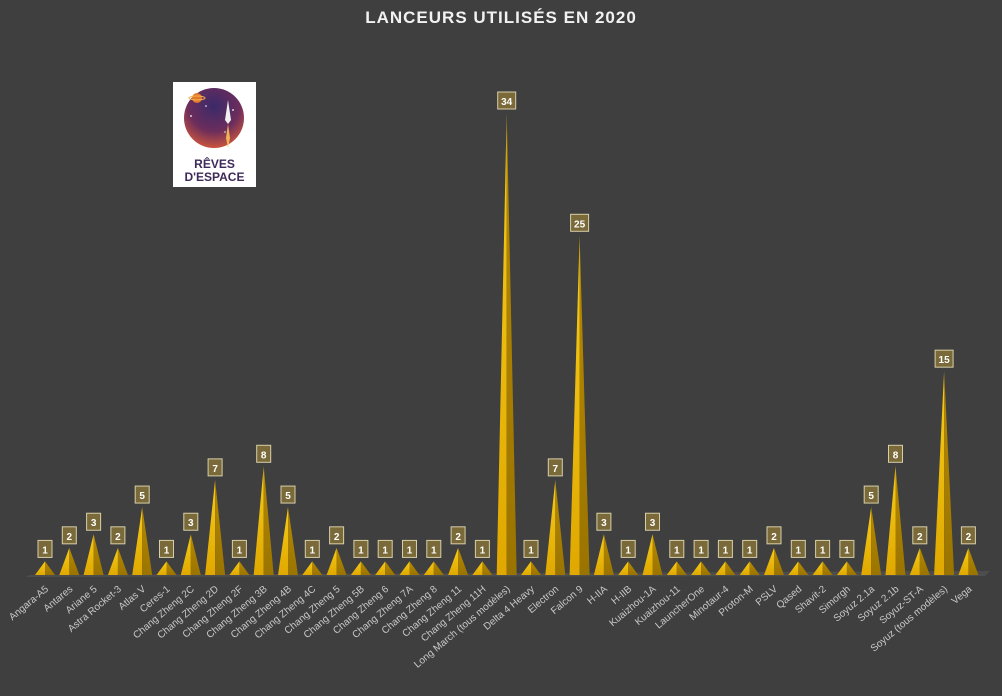 This screenshot has width=1002, height=696. I want to click on data-label: 8, so click(896, 455).